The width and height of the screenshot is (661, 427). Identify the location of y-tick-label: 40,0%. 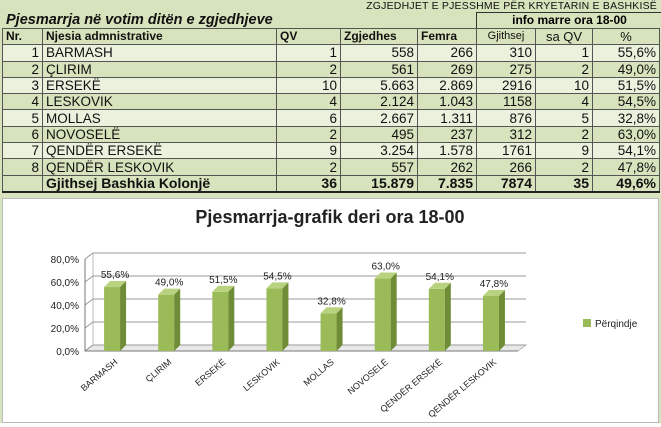
(65, 306).